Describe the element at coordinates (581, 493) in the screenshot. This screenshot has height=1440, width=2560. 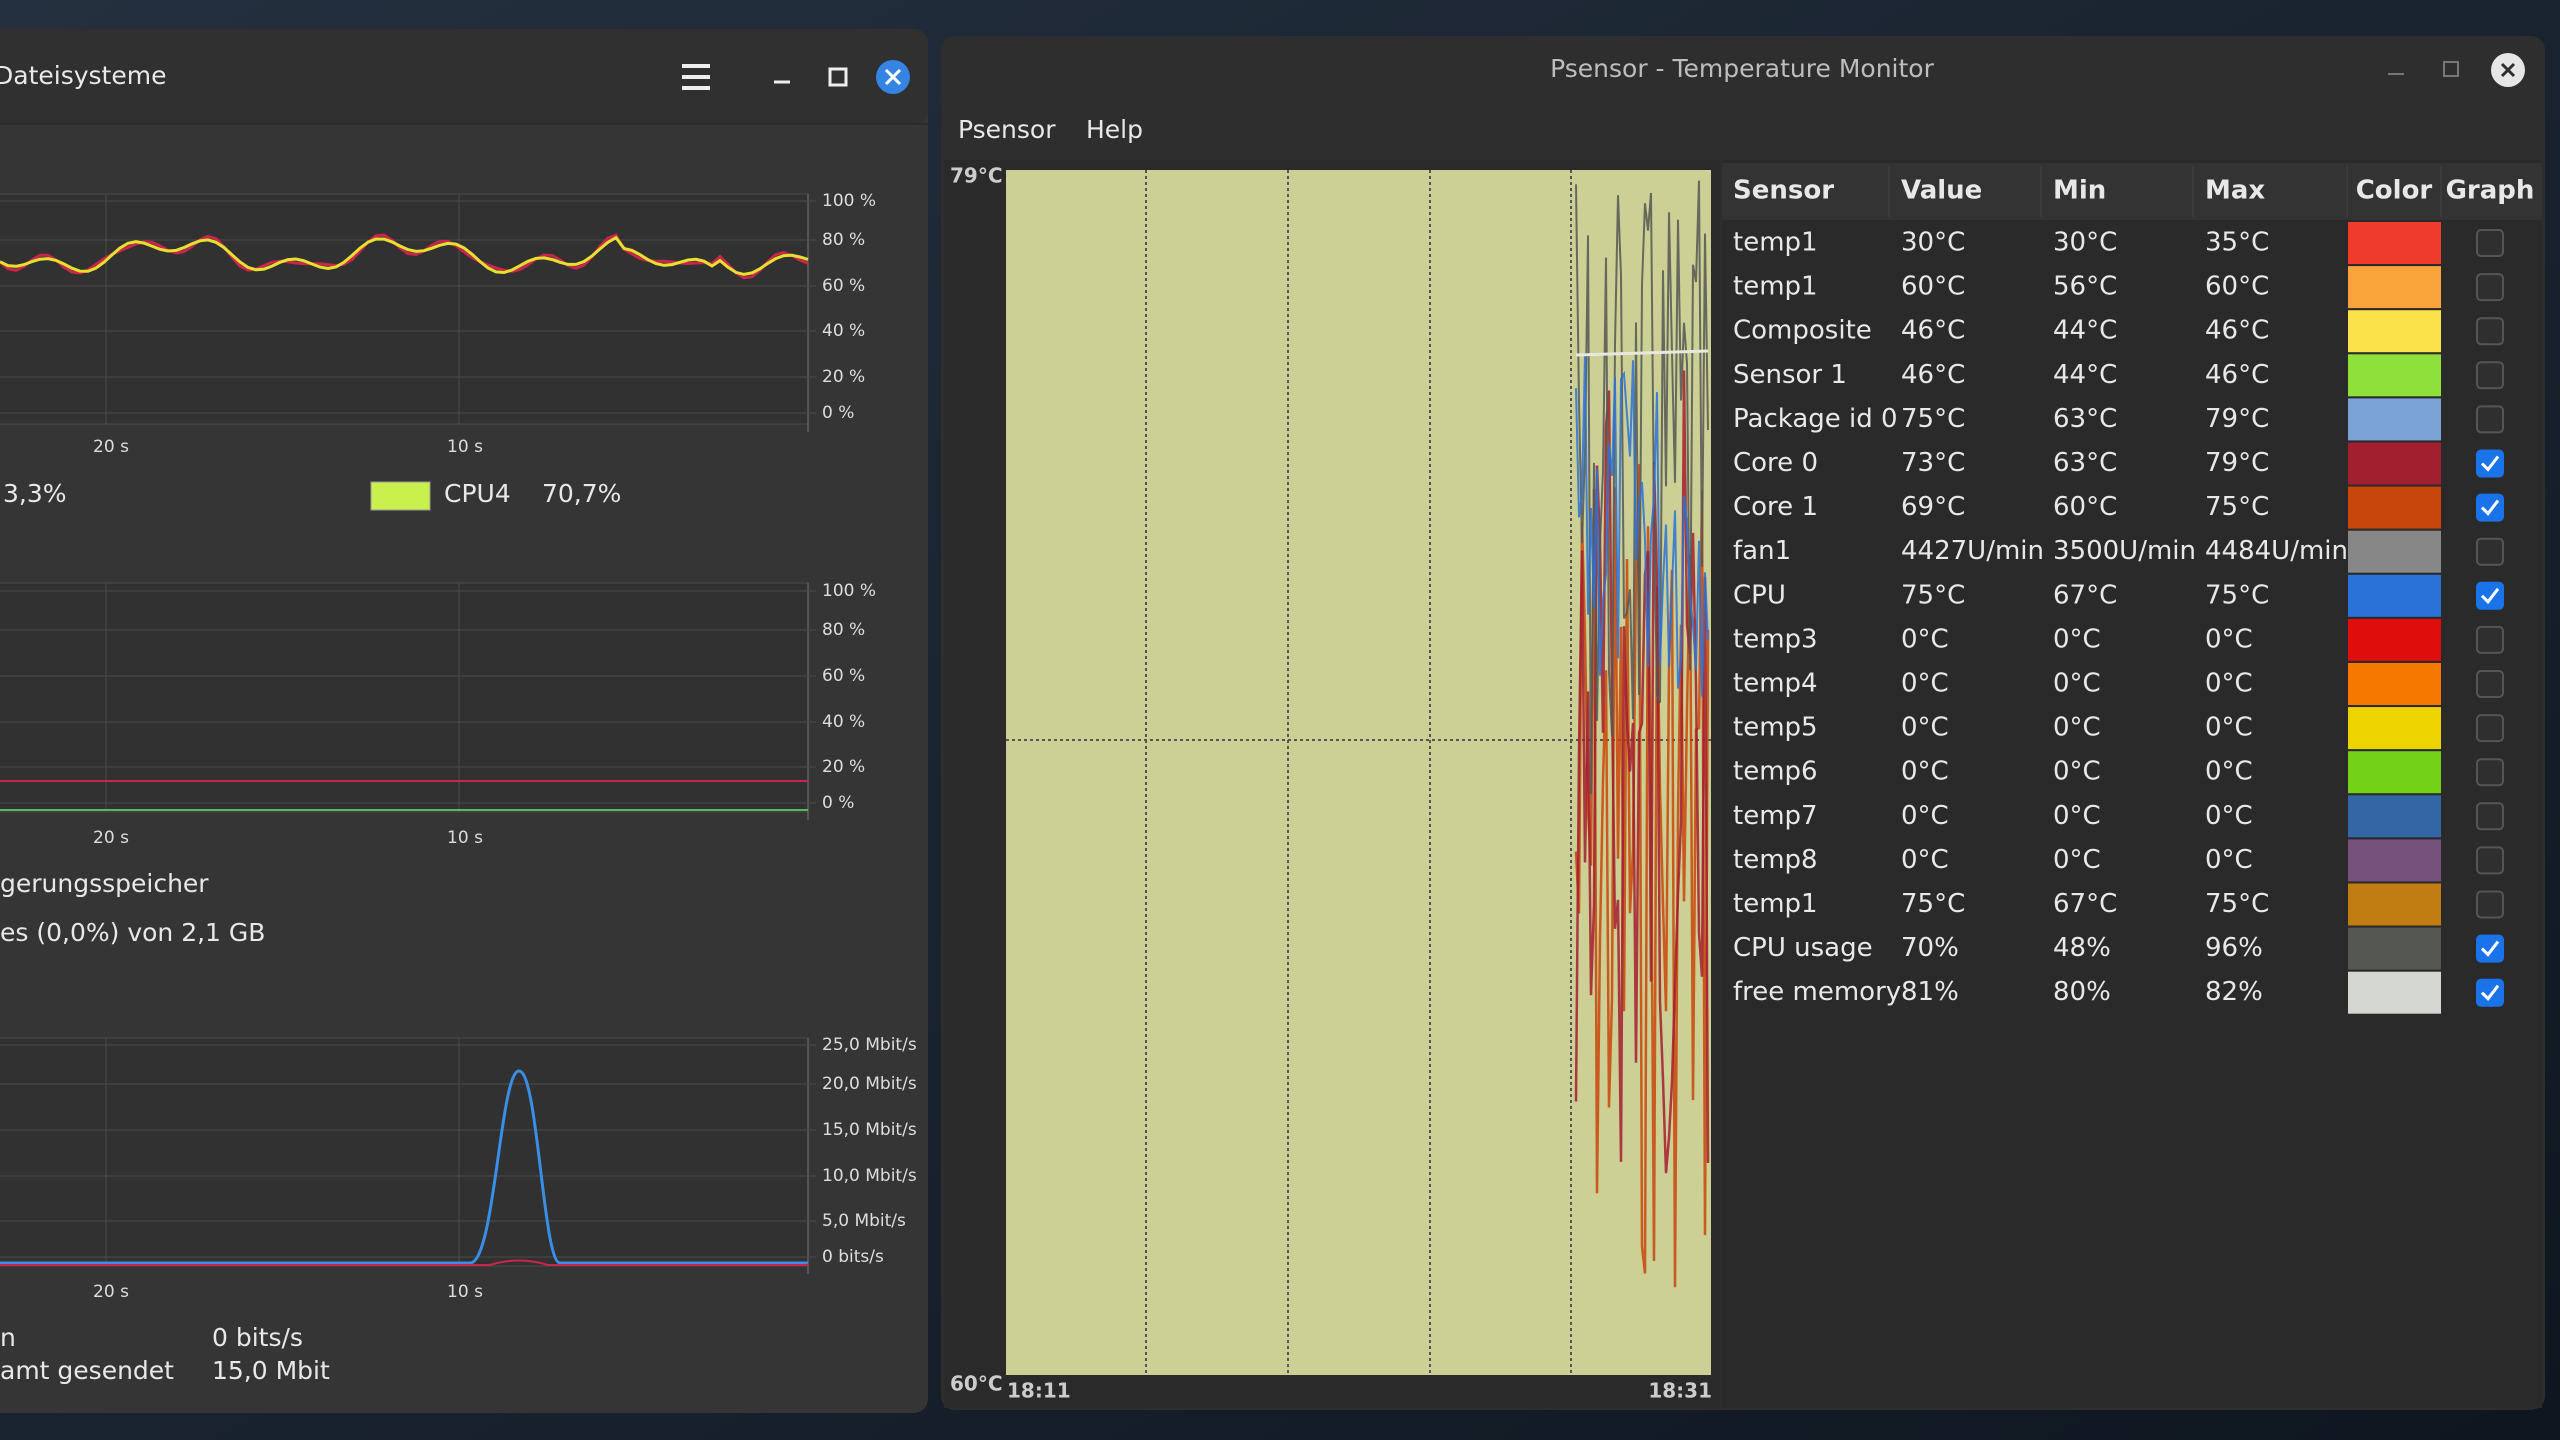
I see `legend-value: 70,7%` at that location.